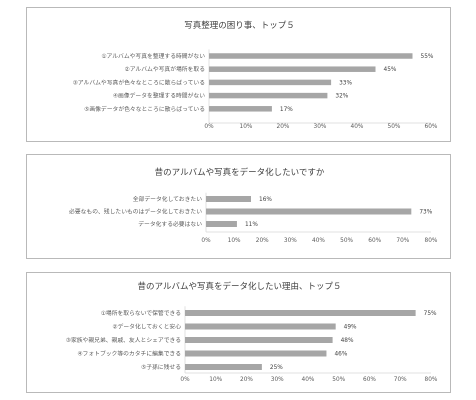 The width and height of the screenshot is (476, 400). What do you see at coordinates (251, 225) in the screenshot?
I see `data-label: 11%` at bounding box center [251, 225].